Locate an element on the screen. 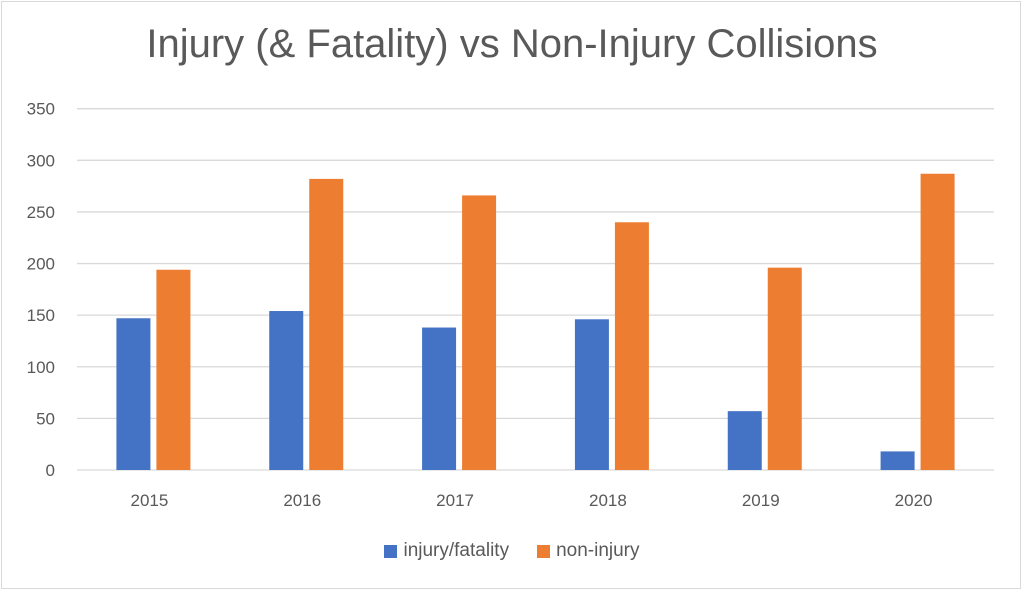 This screenshot has width=1024, height=592. legend-label-non-injury: non-injury is located at coordinates (598, 550).